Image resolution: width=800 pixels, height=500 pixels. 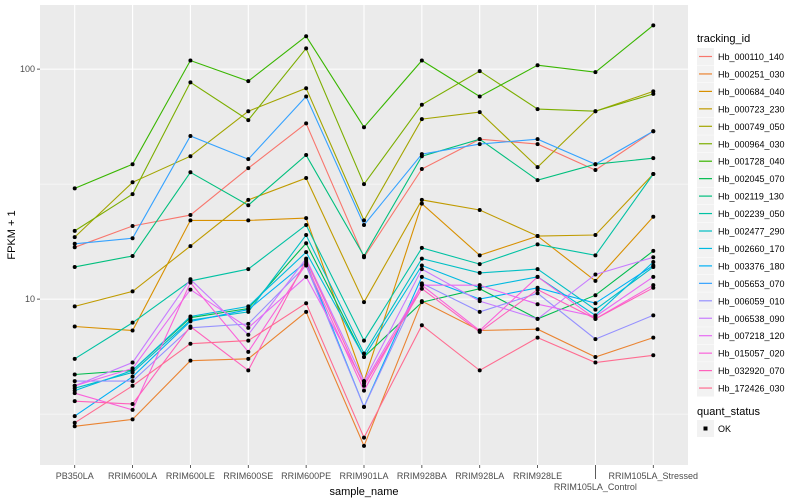 I want to click on legend-item: Hb_000110_140, so click(x=740, y=56).